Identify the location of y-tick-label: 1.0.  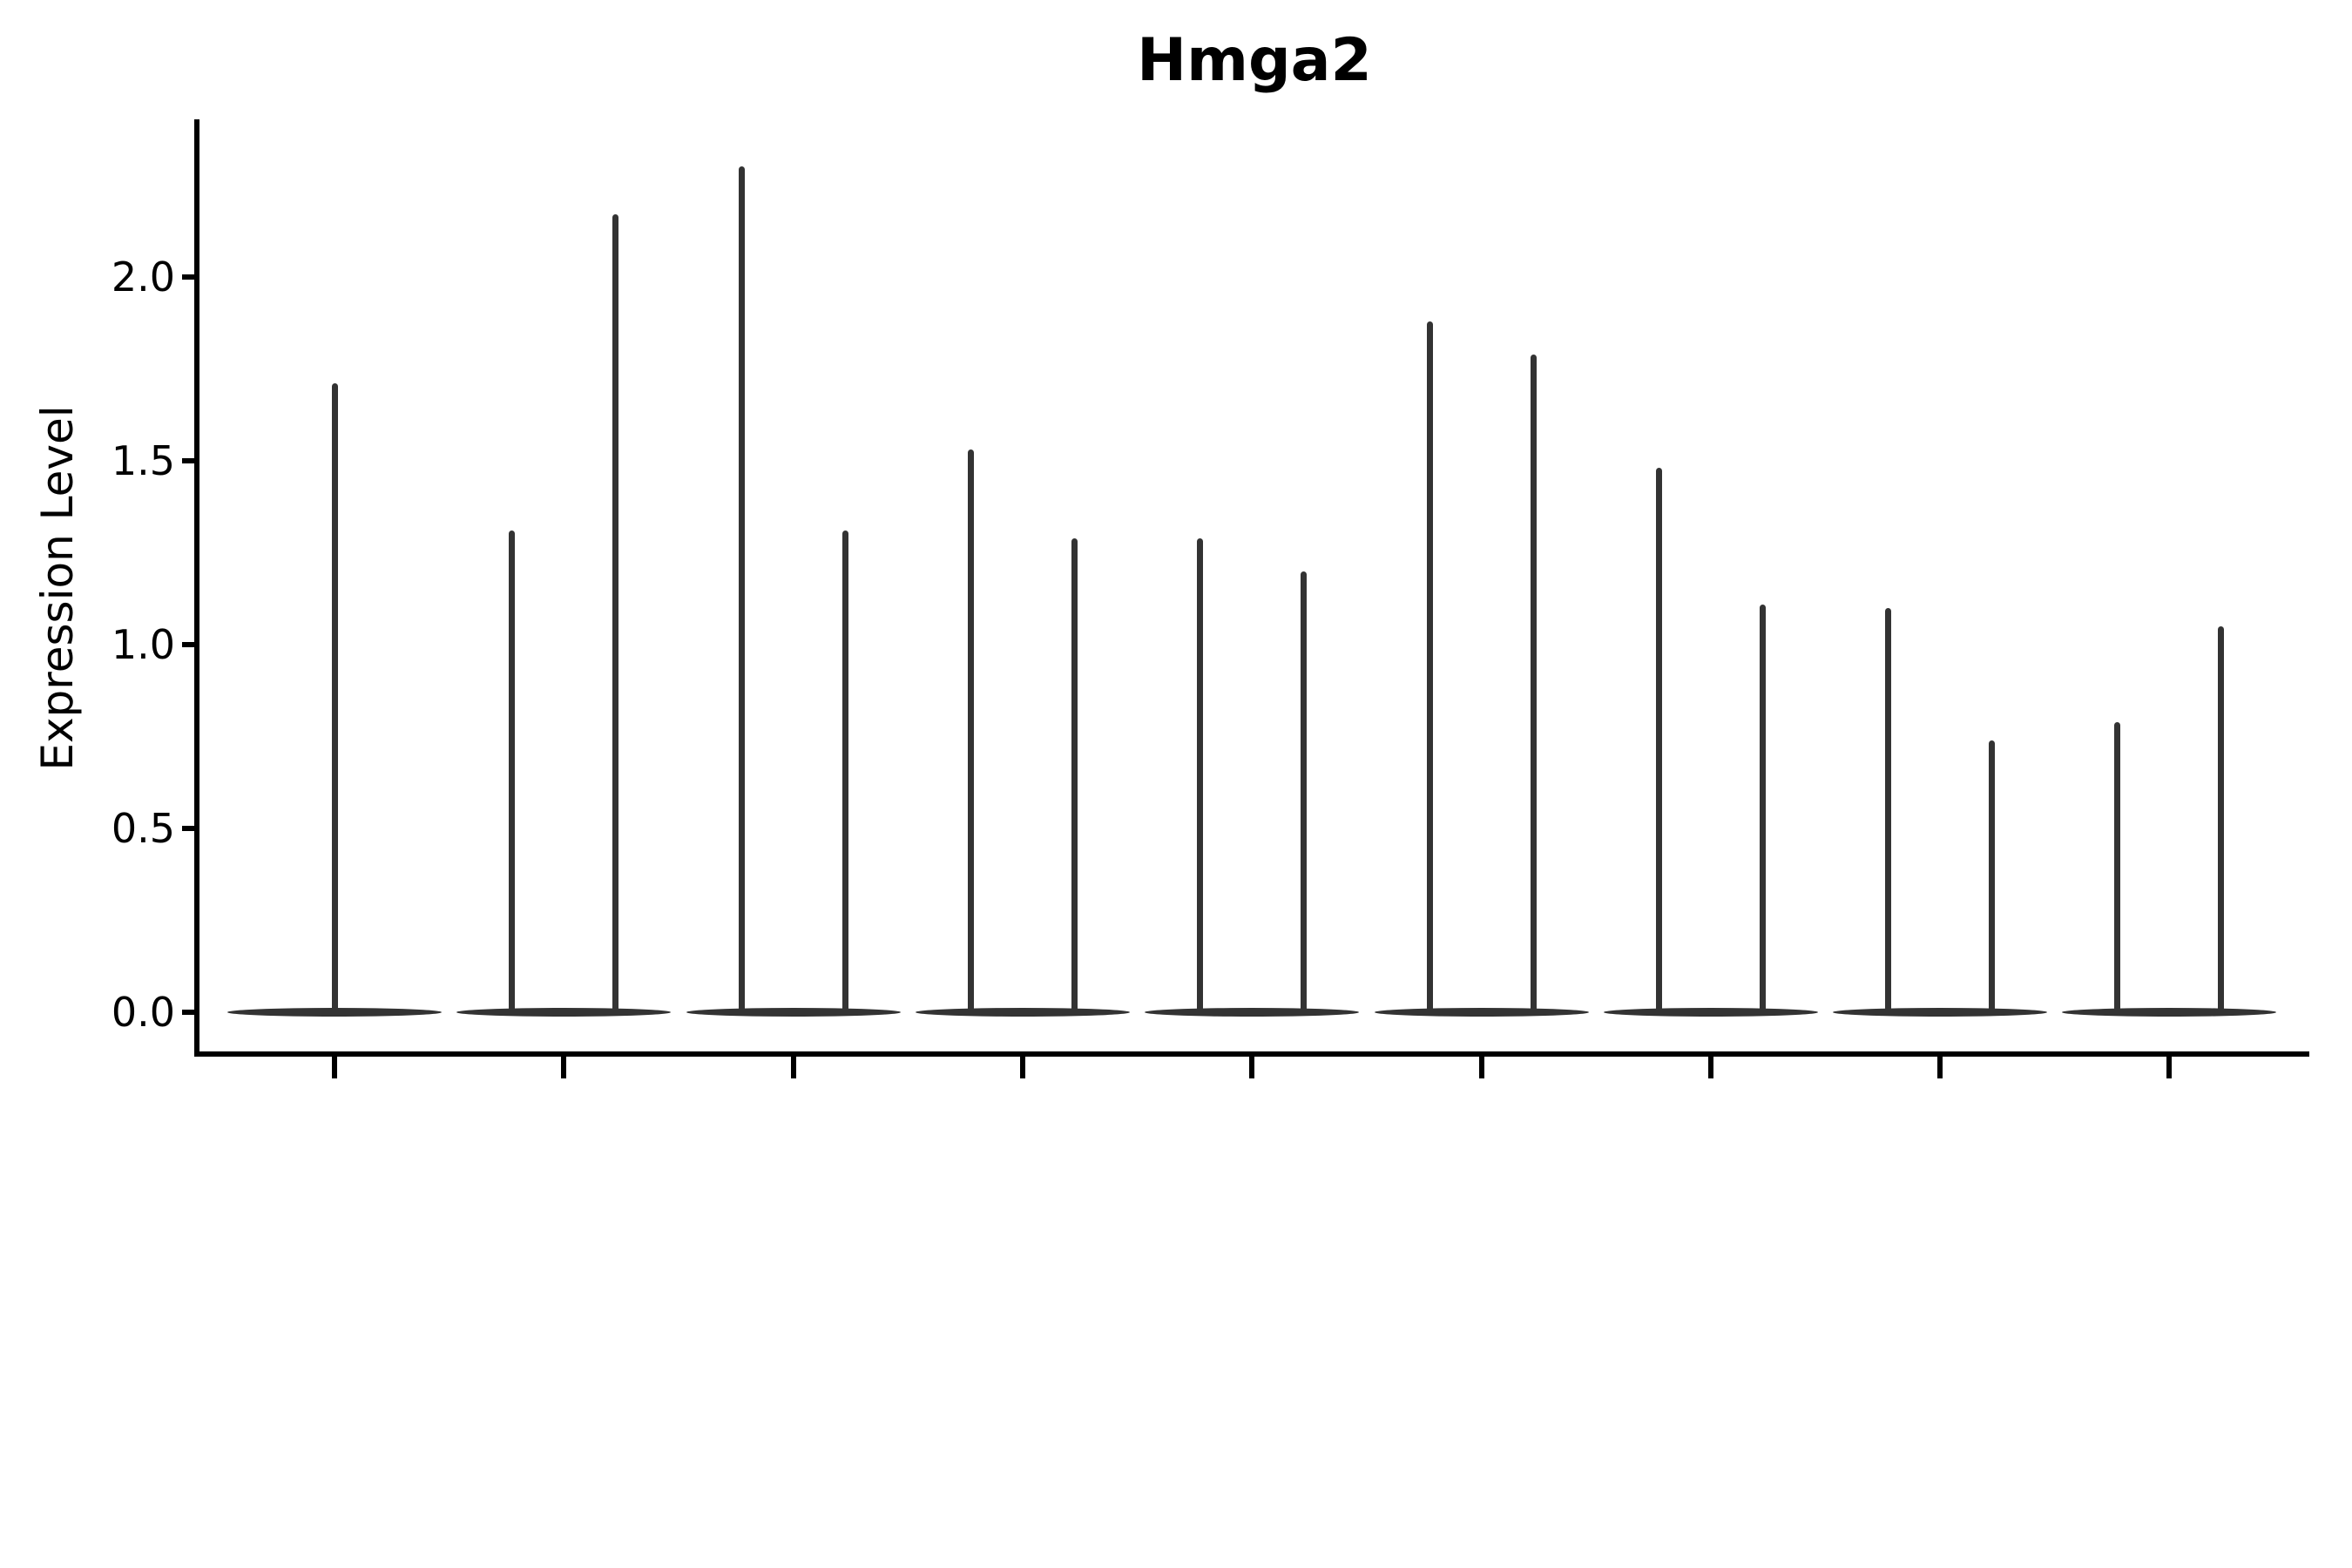
(143, 644).